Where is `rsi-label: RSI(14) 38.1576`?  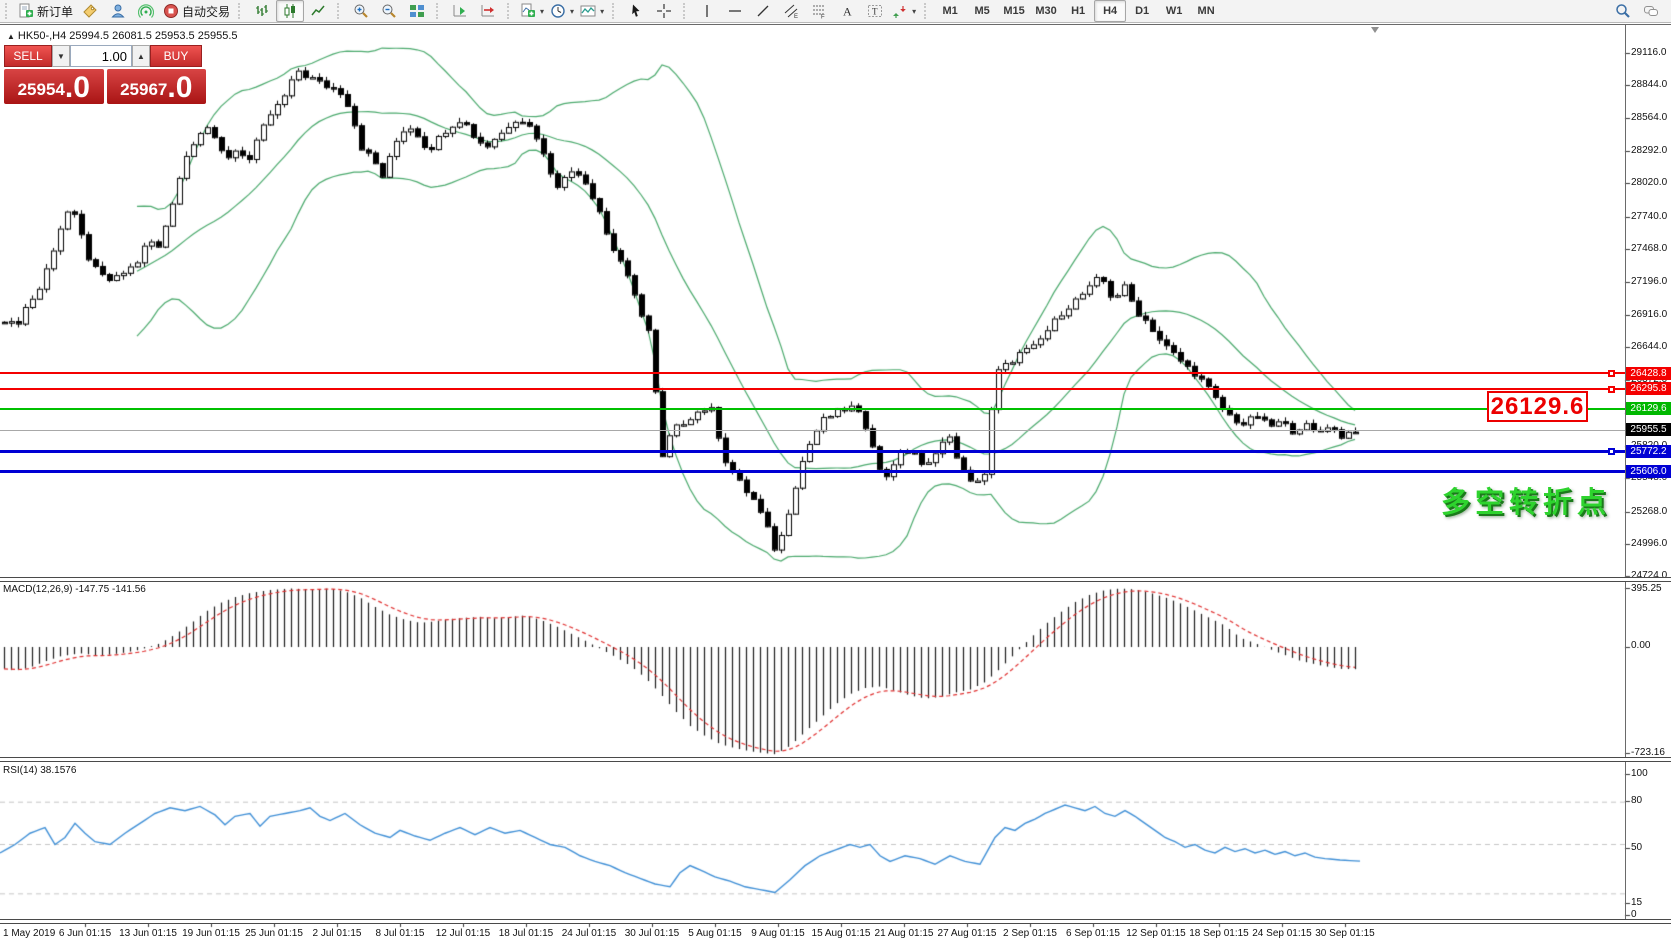
rsi-label: RSI(14) 38.1576 is located at coordinates (40, 770).